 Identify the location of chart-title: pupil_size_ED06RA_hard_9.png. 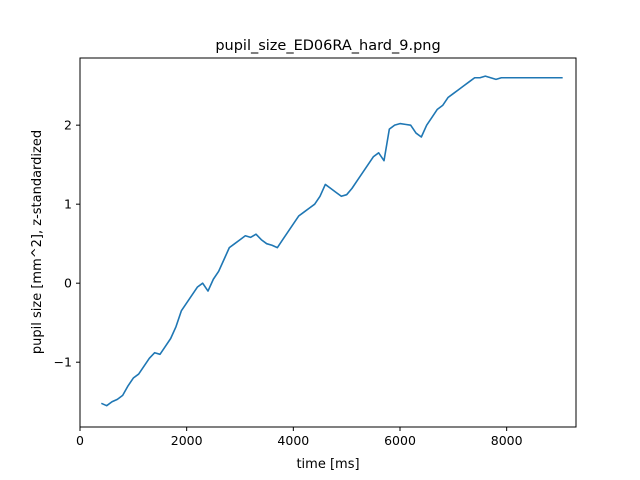
(327, 46).